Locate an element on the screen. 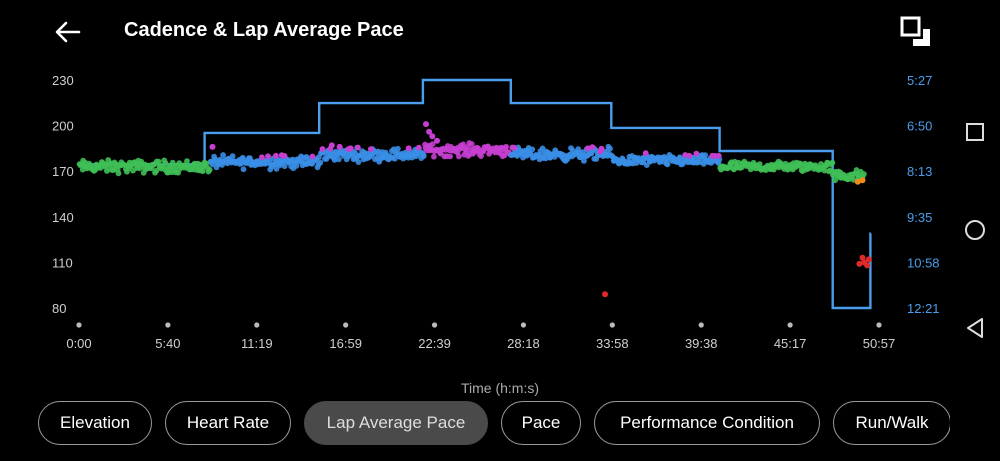 This screenshot has width=1000, height=461. system-nav-bar is located at coordinates (975, 230).